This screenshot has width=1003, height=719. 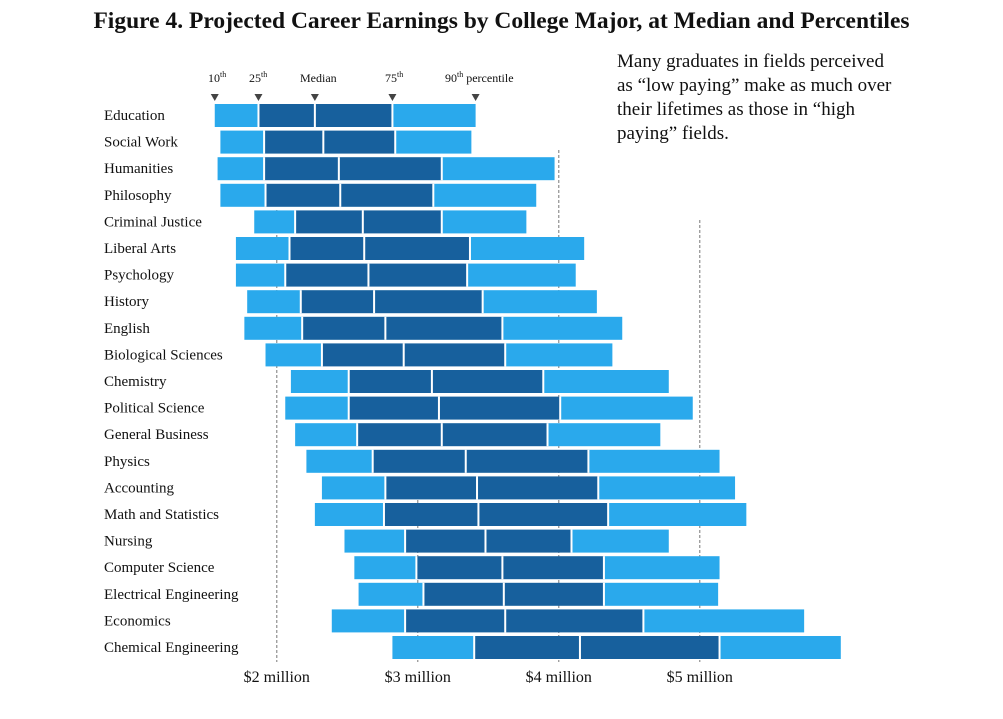 What do you see at coordinates (559, 677) in the screenshot?
I see `x-tick-label: $4 million` at bounding box center [559, 677].